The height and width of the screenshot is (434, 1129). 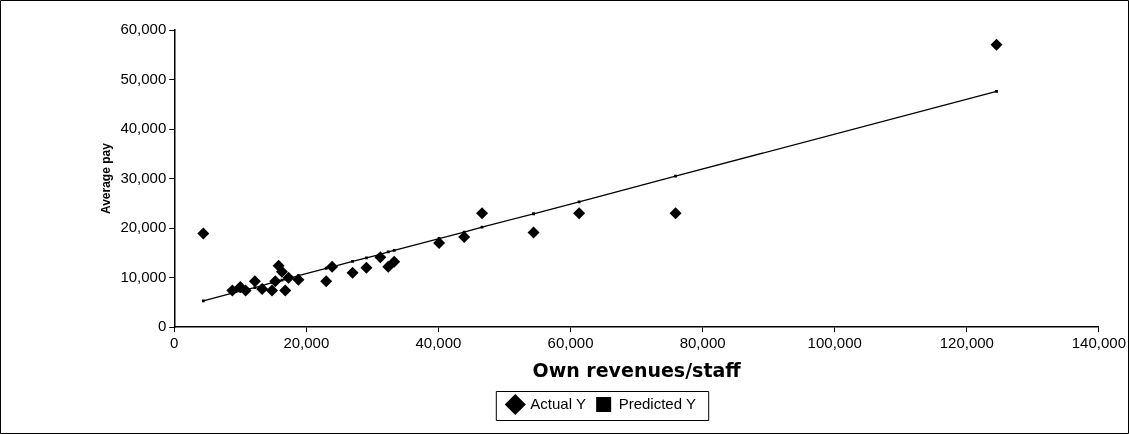 I want to click on x-axis-title: Own revenues/staff, so click(x=637, y=369).